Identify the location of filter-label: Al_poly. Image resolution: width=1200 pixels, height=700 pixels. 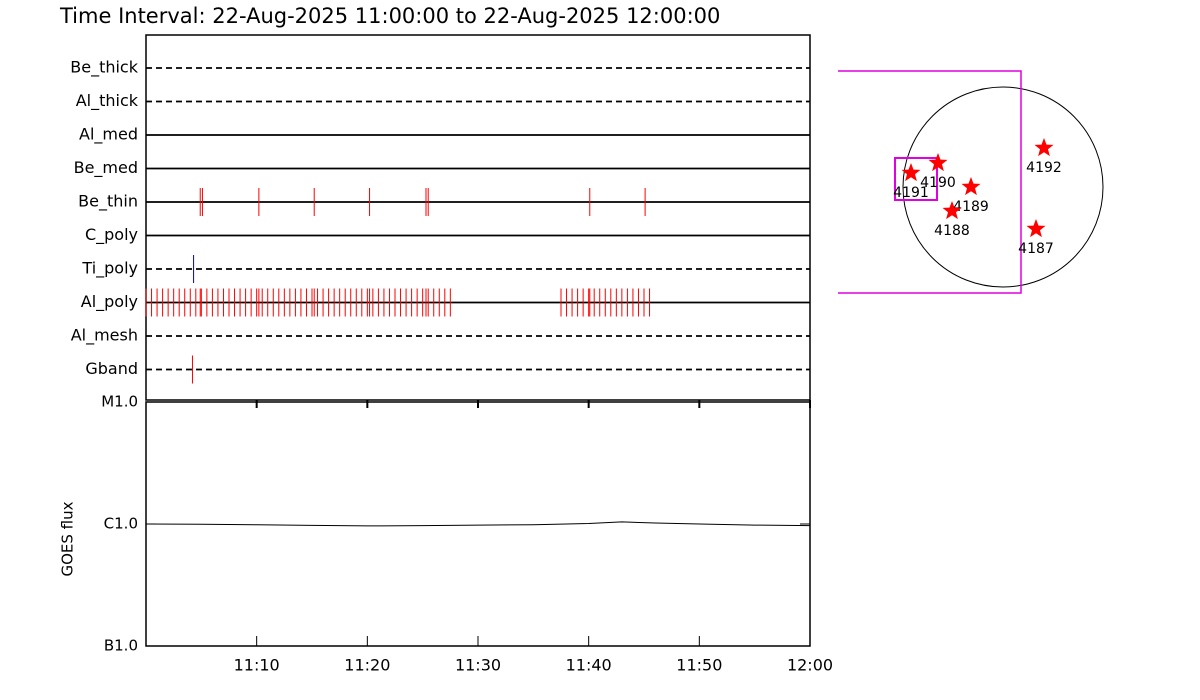
(109, 302).